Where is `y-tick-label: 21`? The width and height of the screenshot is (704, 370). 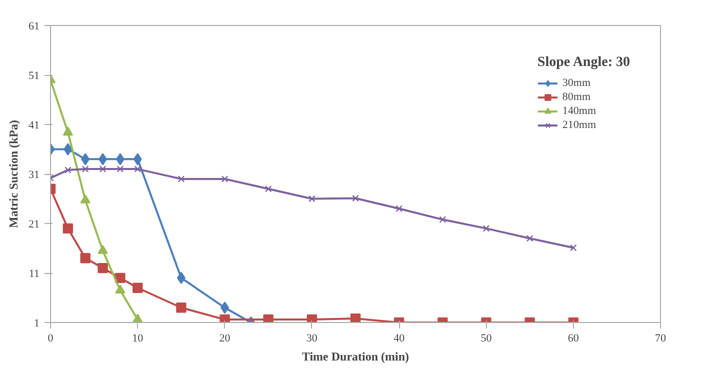 y-tick-label: 21 is located at coordinates (34, 224).